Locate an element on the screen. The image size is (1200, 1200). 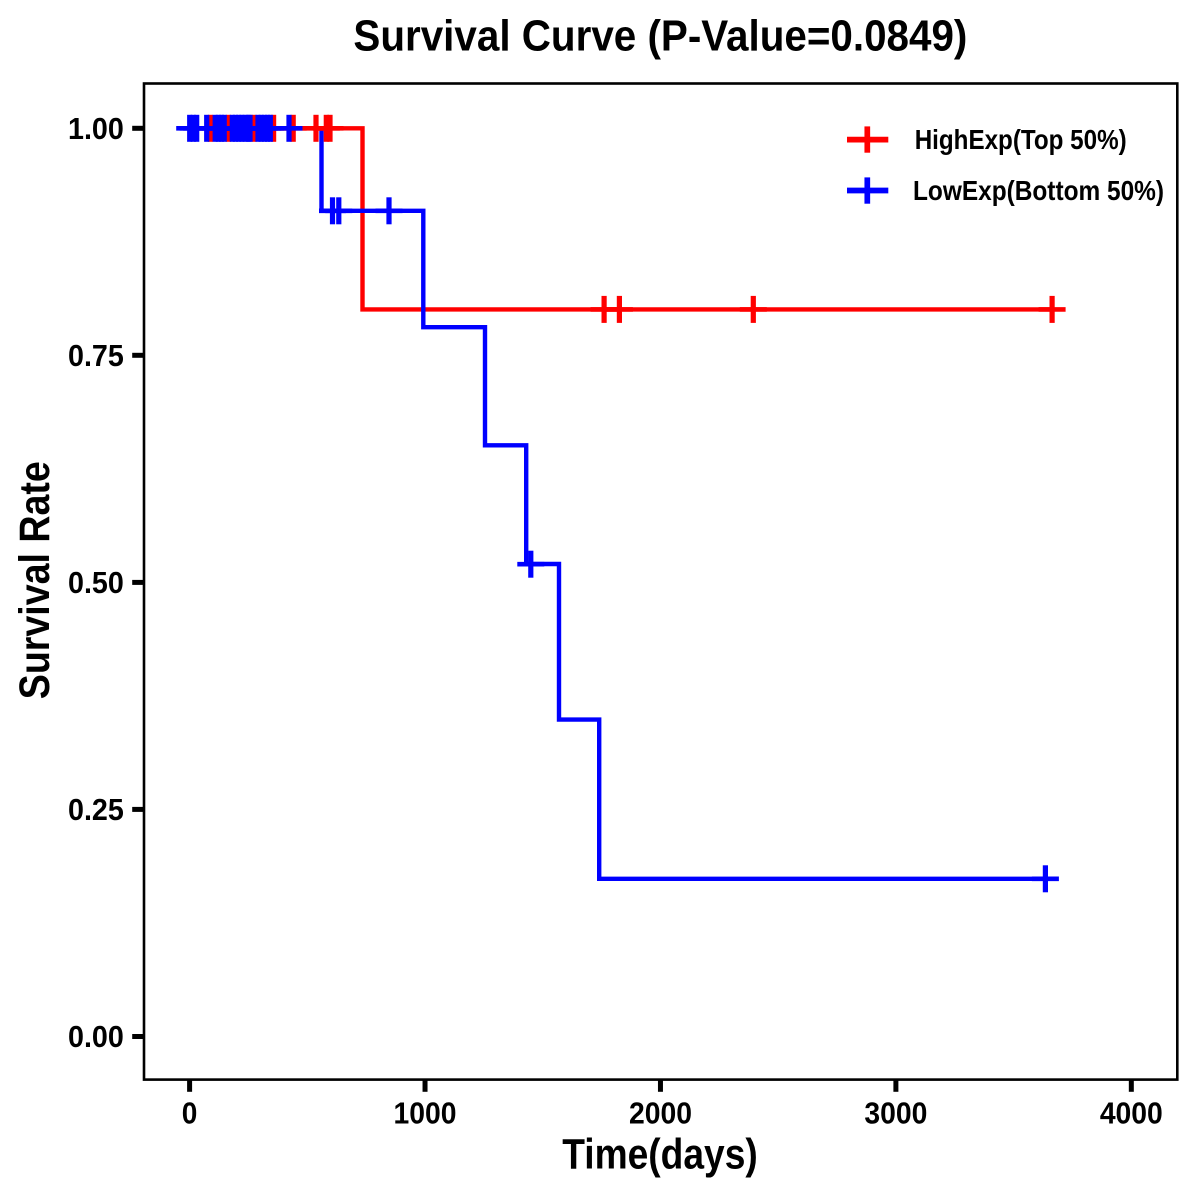
svg-text: 2000 is located at coordinates (660, 1112).